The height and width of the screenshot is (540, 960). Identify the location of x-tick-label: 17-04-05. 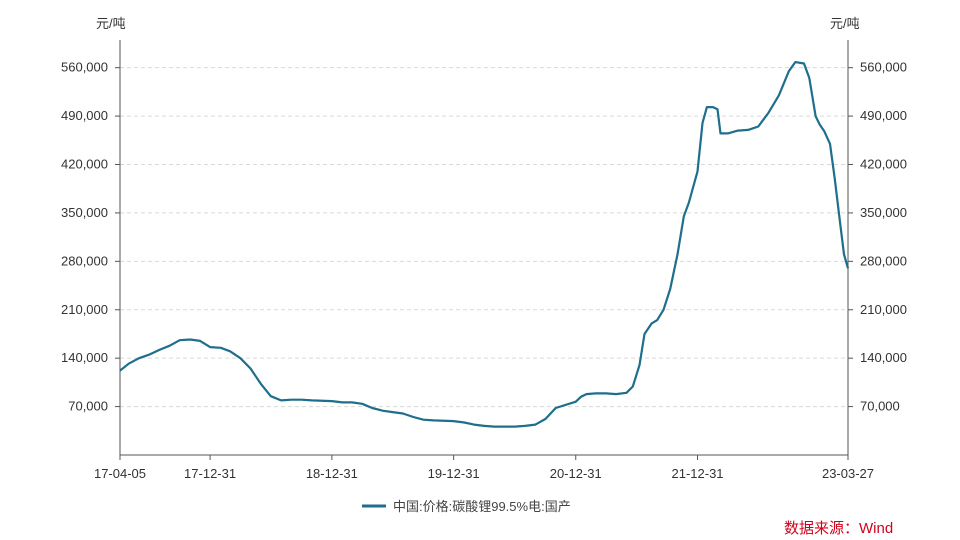
(120, 473).